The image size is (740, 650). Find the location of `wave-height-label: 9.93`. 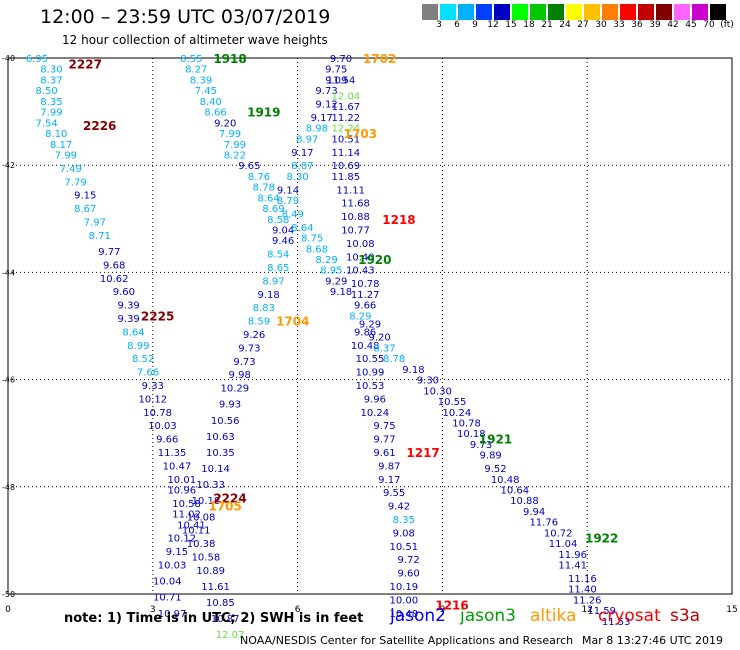

wave-height-label: 9.93 is located at coordinates (230, 405).